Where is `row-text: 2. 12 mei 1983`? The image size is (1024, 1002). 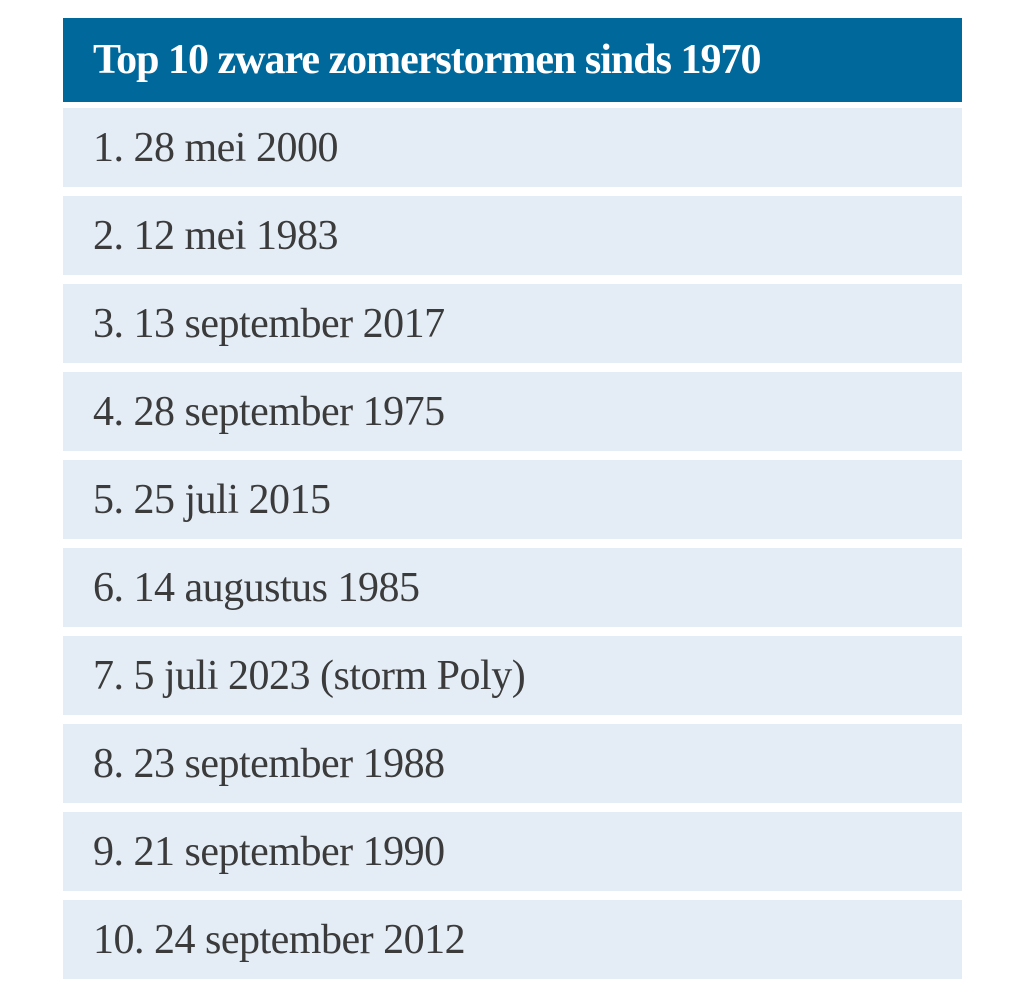 row-text: 2. 12 mei 1983 is located at coordinates (215, 235).